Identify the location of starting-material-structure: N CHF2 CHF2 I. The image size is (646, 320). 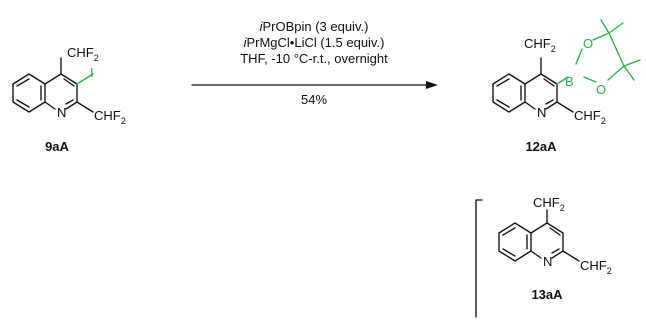
(69, 85).